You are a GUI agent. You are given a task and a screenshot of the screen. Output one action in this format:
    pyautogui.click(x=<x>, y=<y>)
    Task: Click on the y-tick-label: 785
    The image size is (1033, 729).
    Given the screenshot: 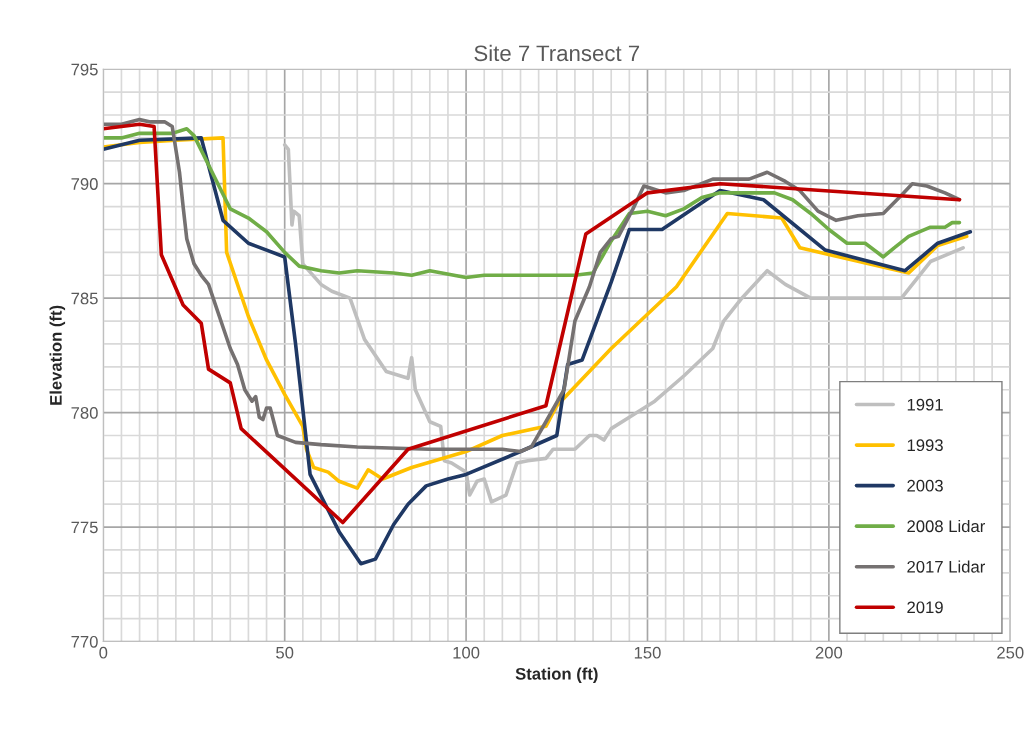 What is the action you would take?
    pyautogui.click(x=84, y=298)
    